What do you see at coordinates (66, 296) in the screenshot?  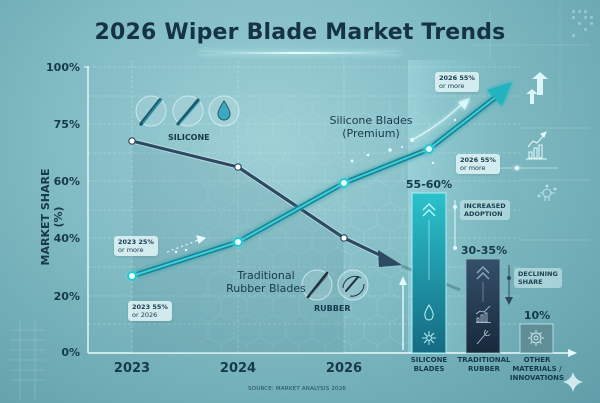 I see `y-tick-20: 20%` at bounding box center [66, 296].